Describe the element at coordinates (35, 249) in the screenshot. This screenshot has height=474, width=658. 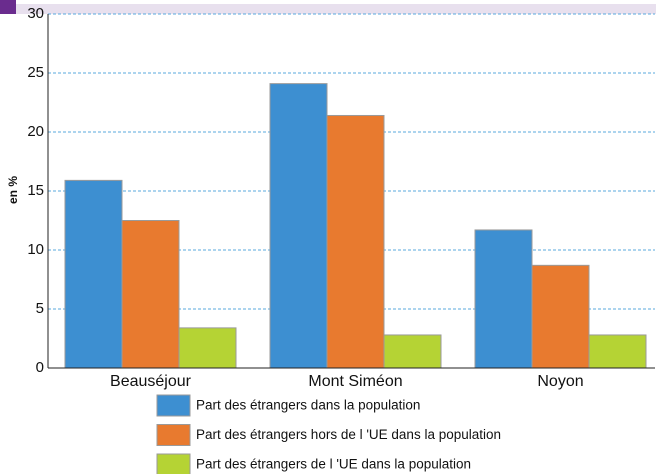
I see `y-tick-label: 10` at that location.